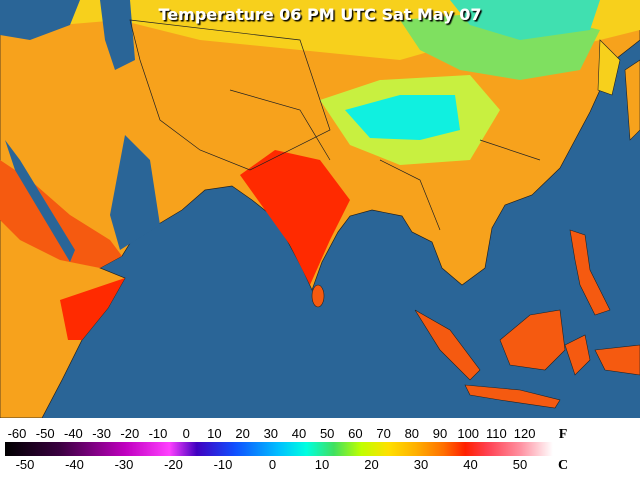 The width and height of the screenshot is (640, 480). What do you see at coordinates (327, 433) in the screenshot?
I see `fahrenheit-label: 50` at bounding box center [327, 433].